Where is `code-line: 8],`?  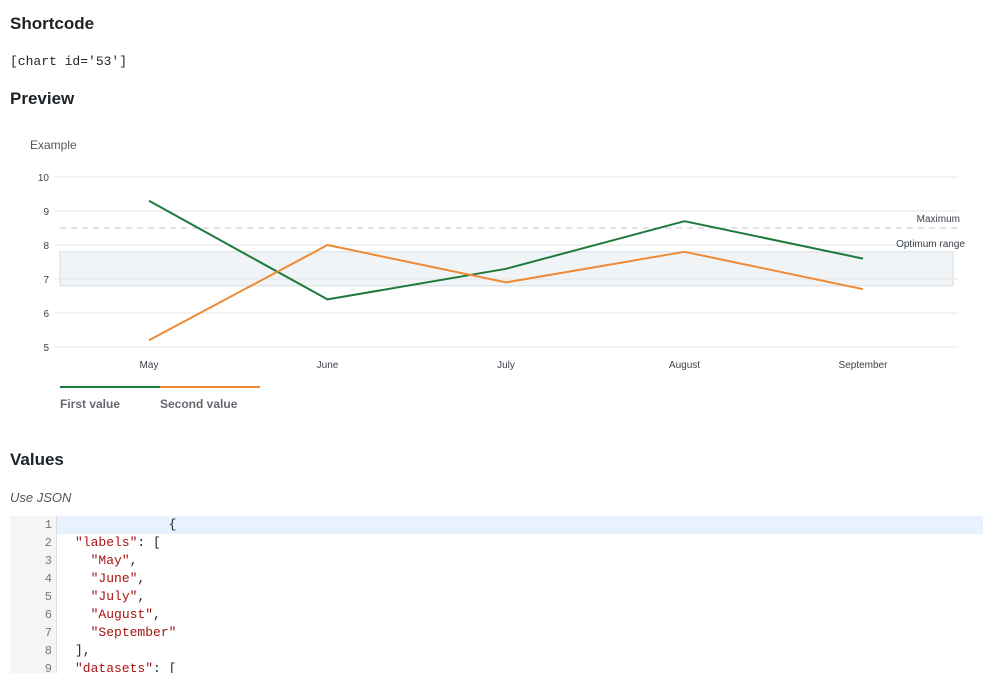 code-line: 8], is located at coordinates (496, 651).